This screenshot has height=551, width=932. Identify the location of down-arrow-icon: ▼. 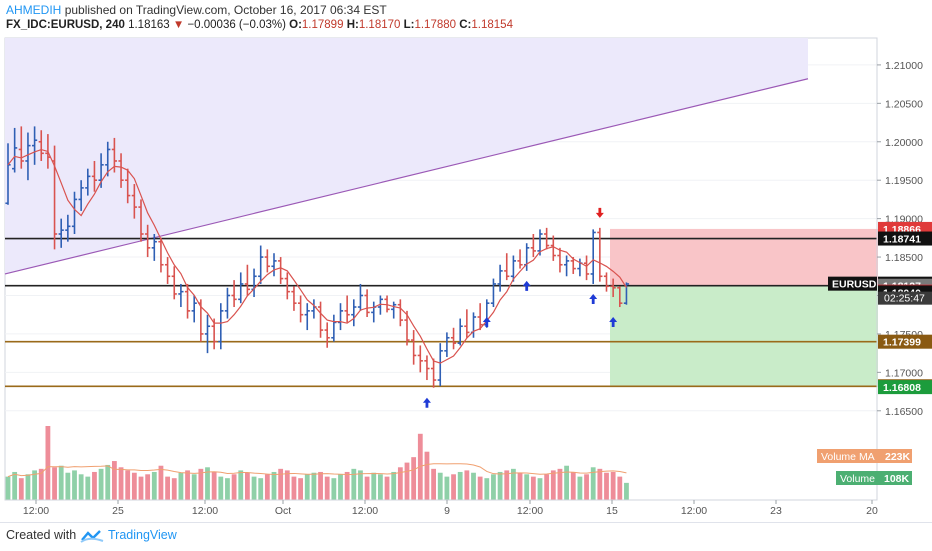
(178, 25).